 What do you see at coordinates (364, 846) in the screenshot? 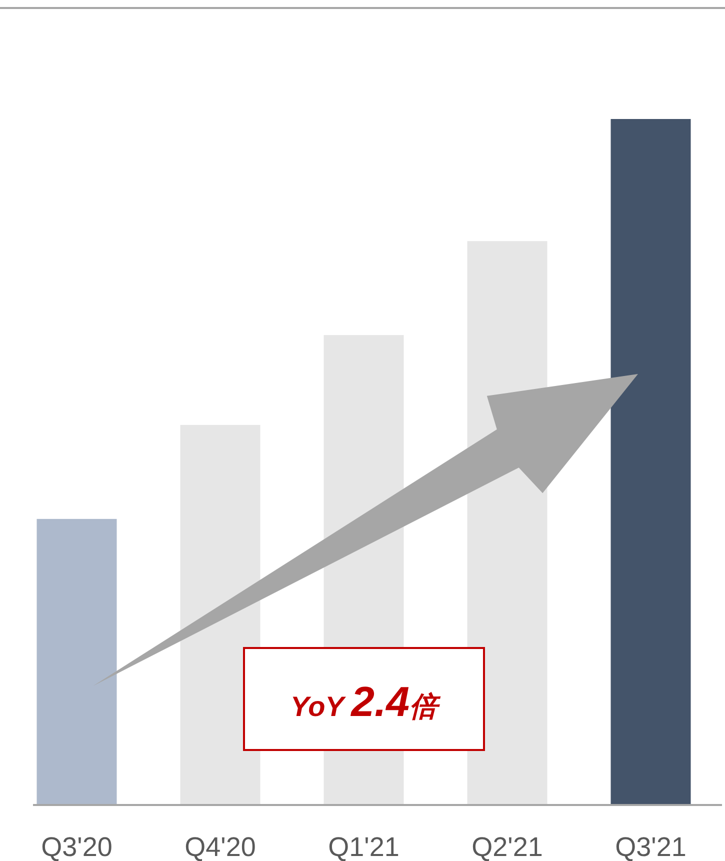
I see `x-tick-label: Q1'21` at bounding box center [364, 846].